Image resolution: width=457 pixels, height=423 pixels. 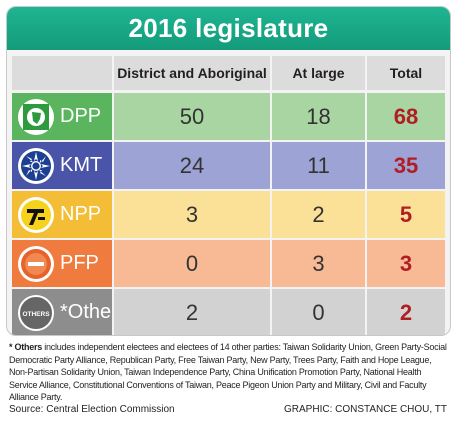 I want to click on dpp-logo-icon, so click(x=36, y=116).